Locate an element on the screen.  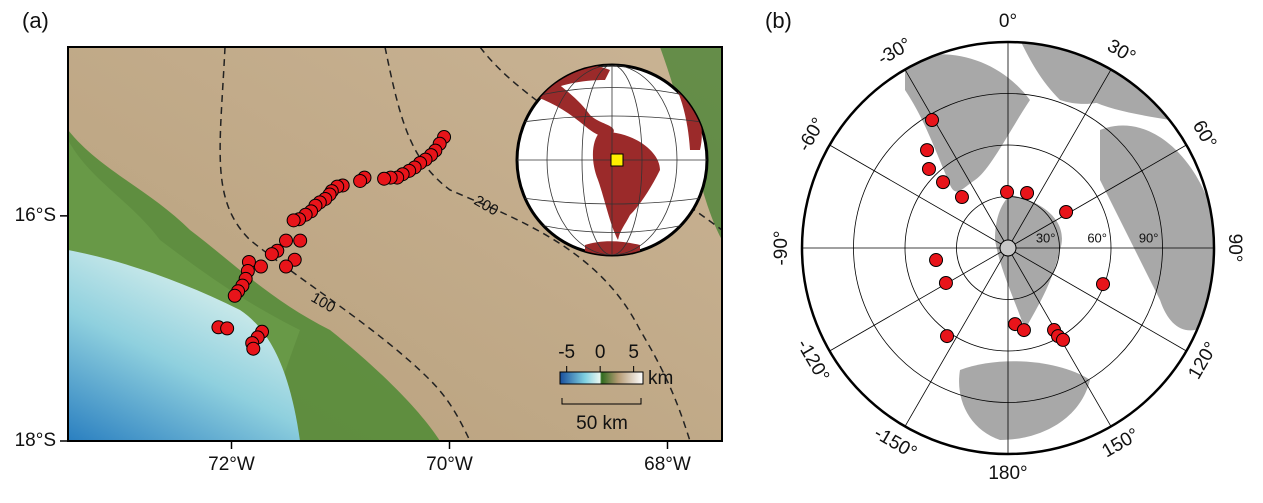
x-tick-label: 70°W is located at coordinates (449, 464).